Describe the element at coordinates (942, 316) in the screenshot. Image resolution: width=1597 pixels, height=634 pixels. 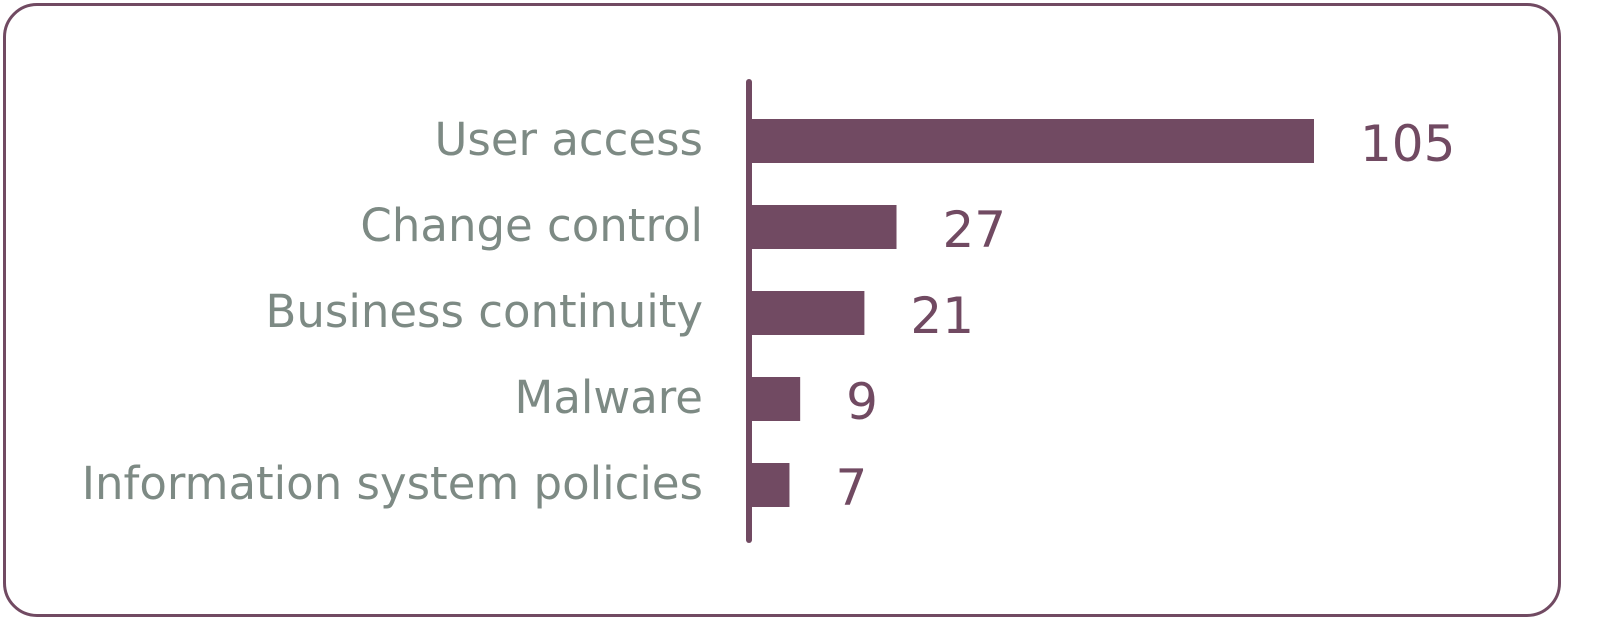
I see `value-label-business-continuity: 21` at that location.